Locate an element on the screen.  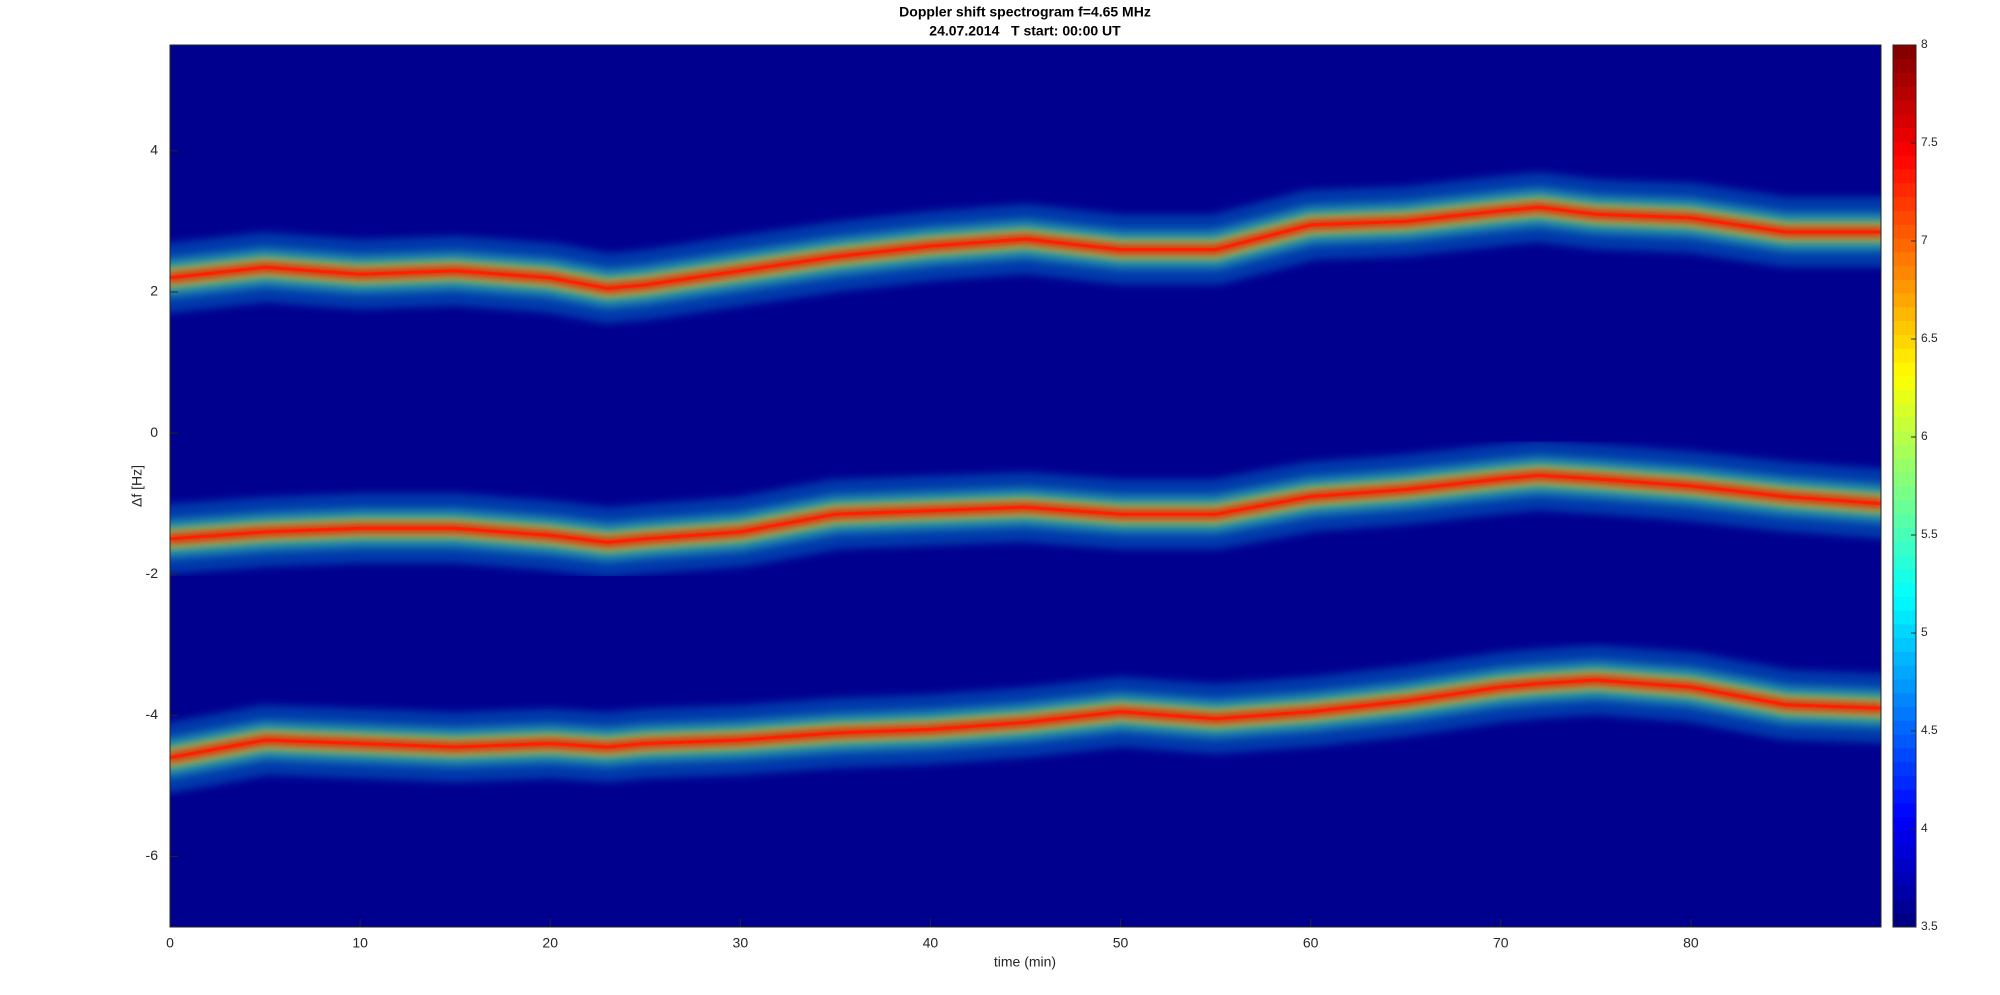
x-tick-label: 40 is located at coordinates (931, 943).